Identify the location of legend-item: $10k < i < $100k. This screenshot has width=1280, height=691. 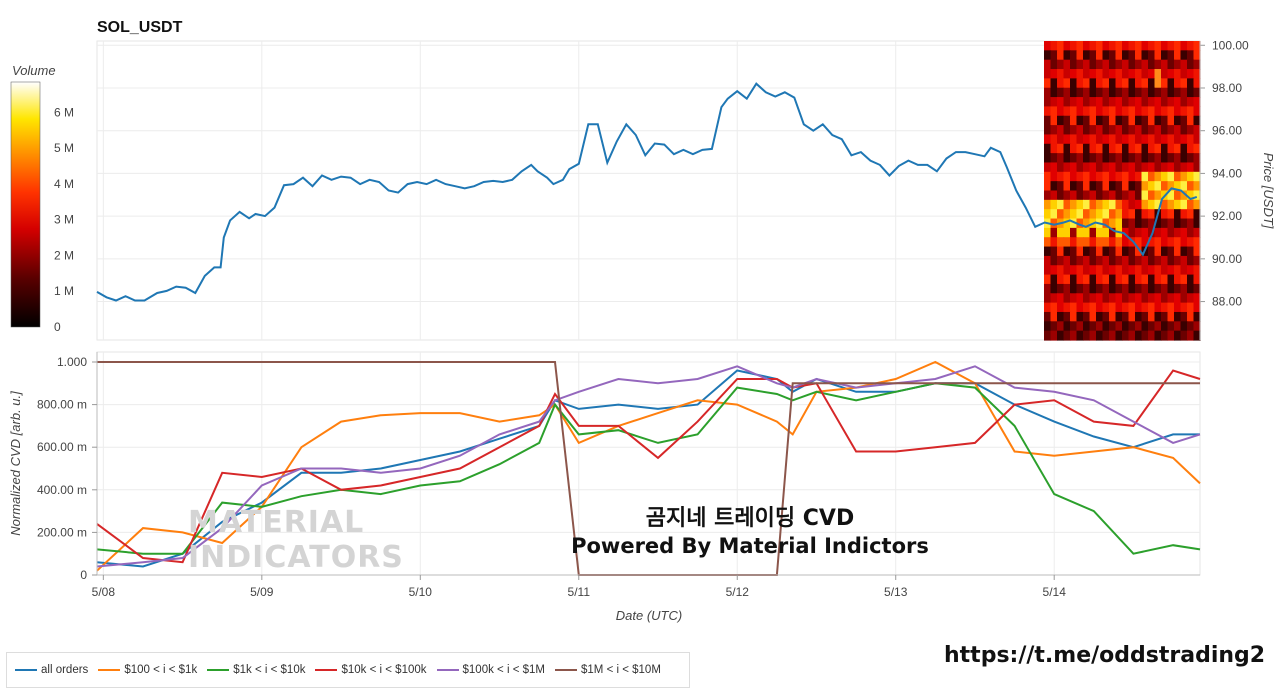
(371, 670).